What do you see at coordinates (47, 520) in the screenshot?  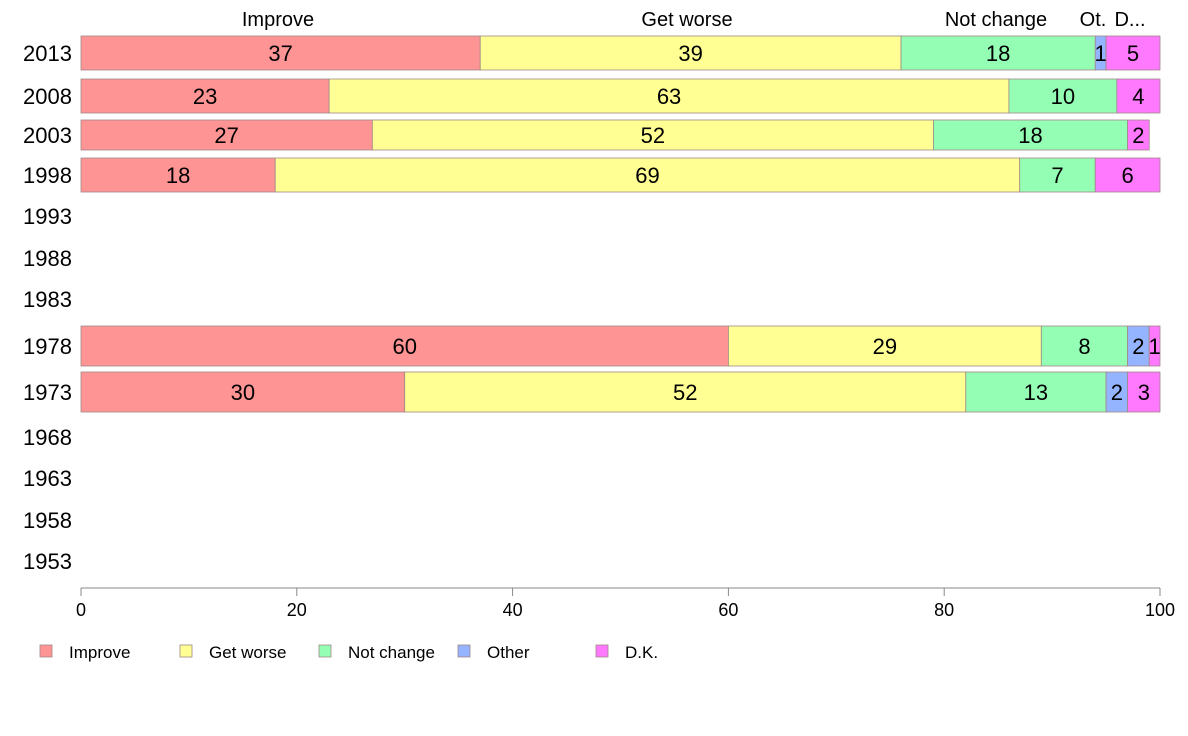 I see `y-label-1958: 1958` at bounding box center [47, 520].